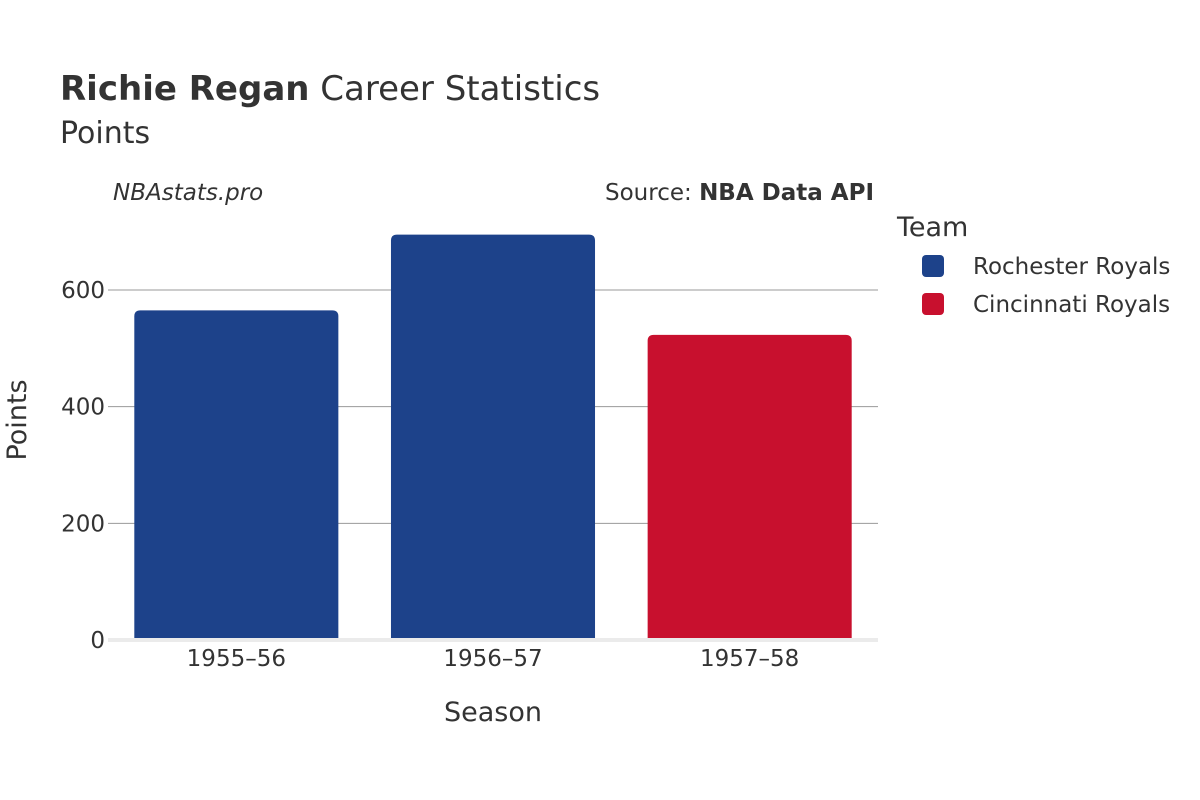 Image resolution: width=1200 pixels, height=800 pixels. Describe the element at coordinates (749, 659) in the screenshot. I see `x-tick-label: 1957–58` at that location.